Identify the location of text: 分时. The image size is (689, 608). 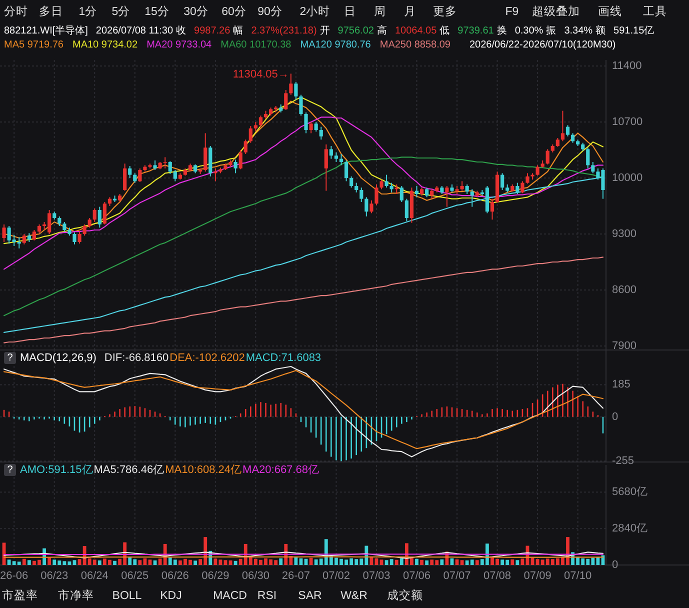
(16, 11).